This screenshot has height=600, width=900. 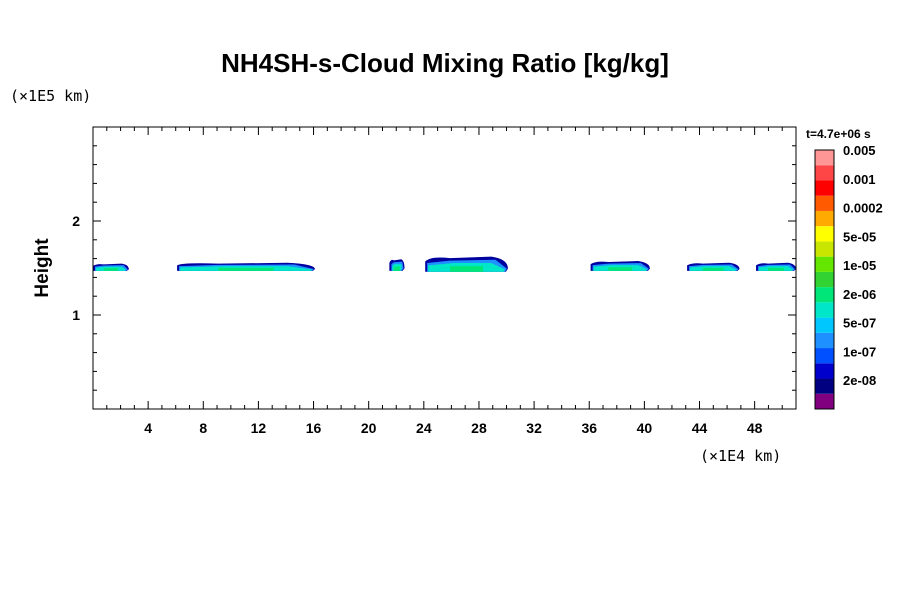 What do you see at coordinates (859, 236) in the screenshot?
I see `colorbar-label: 5e-05` at bounding box center [859, 236].